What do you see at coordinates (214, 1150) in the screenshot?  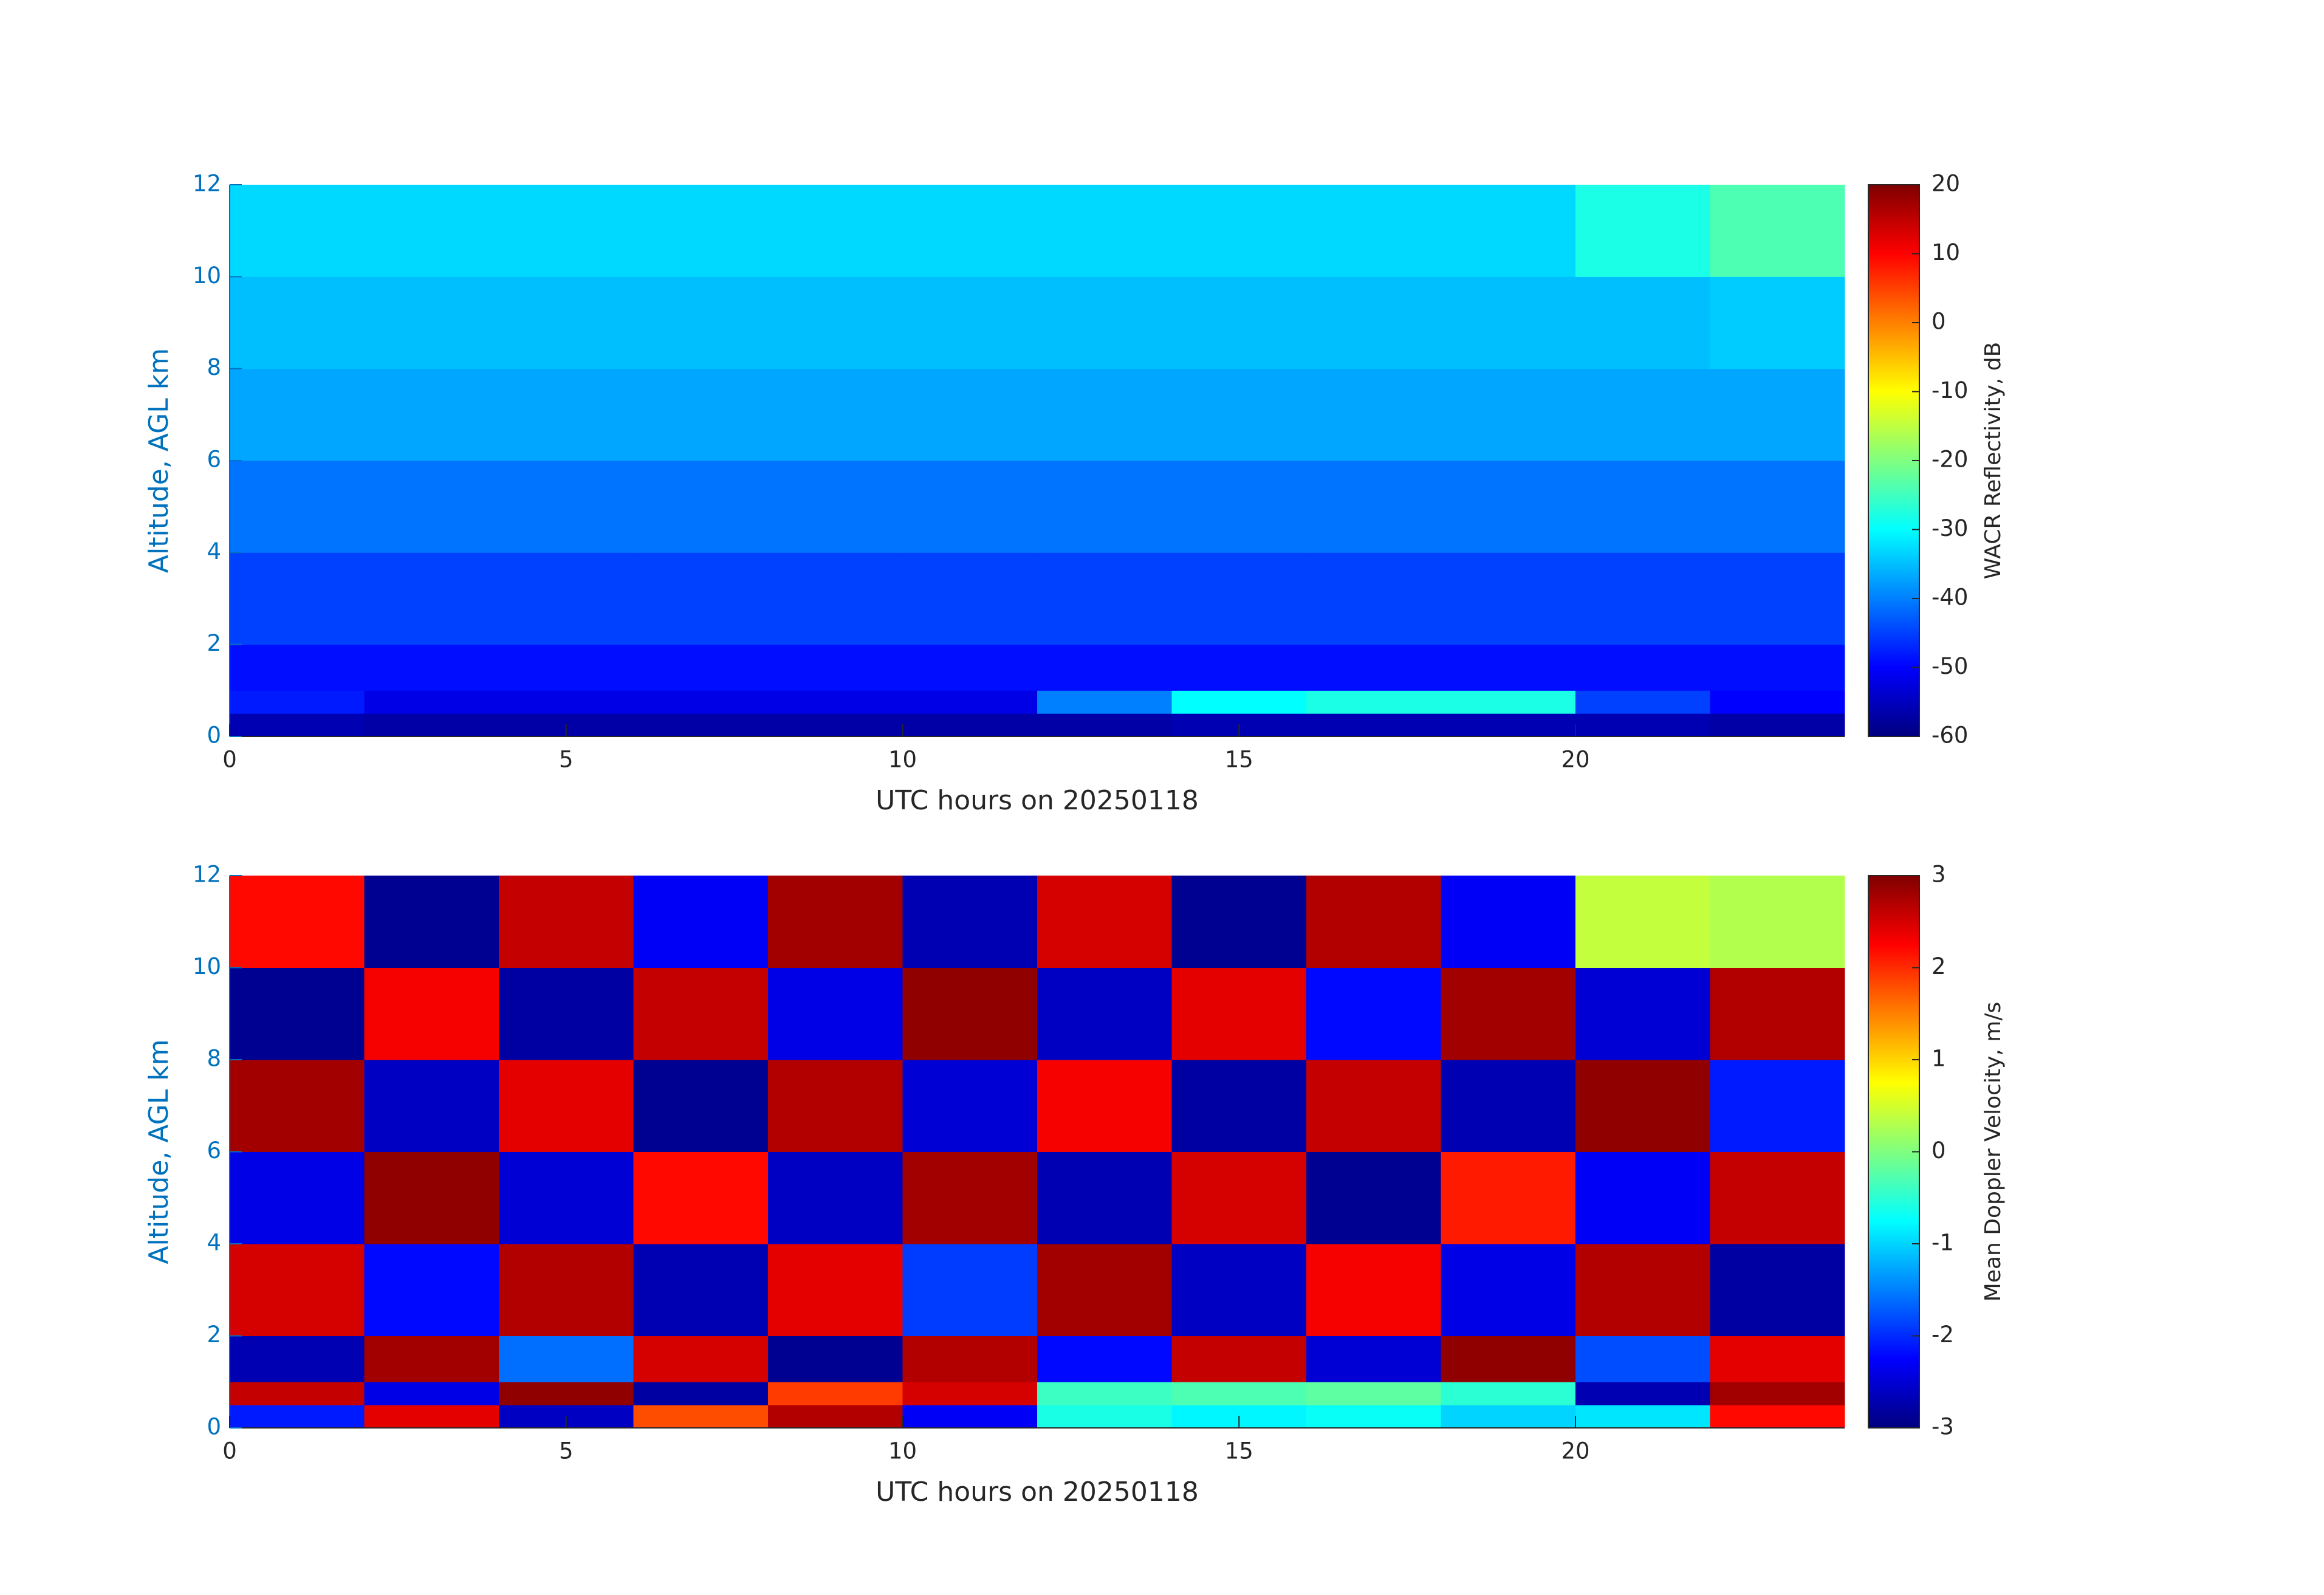 I see `y-tick-label: 6` at bounding box center [214, 1150].